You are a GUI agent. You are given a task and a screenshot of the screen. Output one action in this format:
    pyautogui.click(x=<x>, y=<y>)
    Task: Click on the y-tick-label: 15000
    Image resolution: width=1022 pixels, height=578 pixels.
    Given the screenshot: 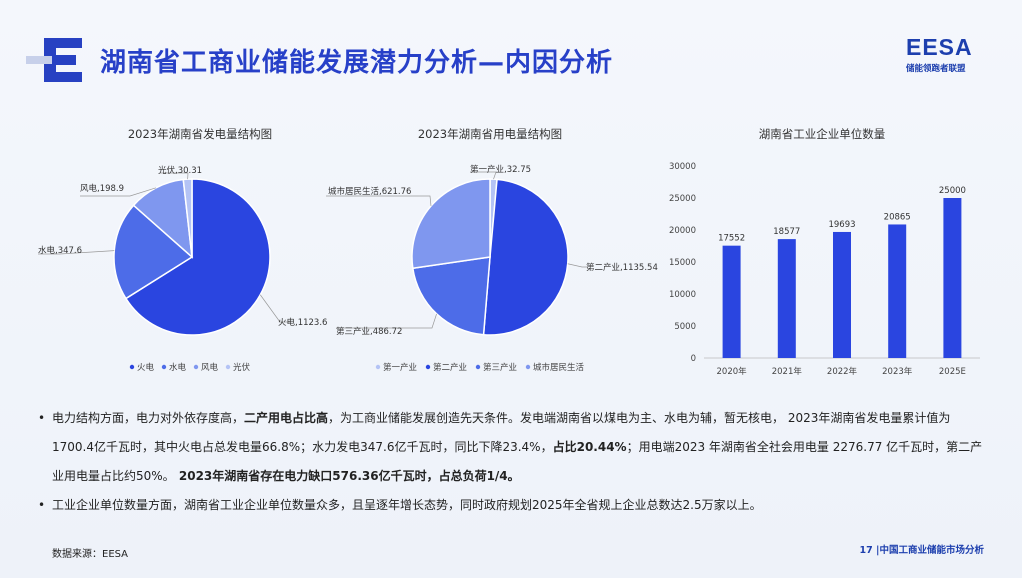 What is the action you would take?
    pyautogui.click(x=682, y=263)
    